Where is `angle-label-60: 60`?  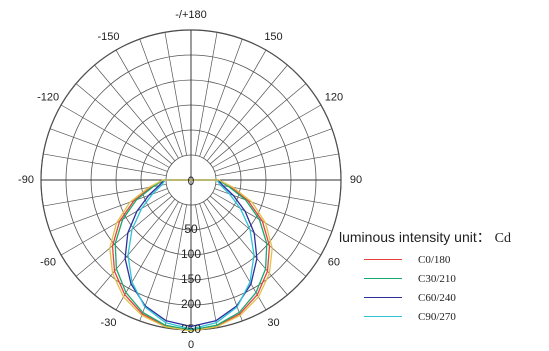 angle-label-60: 60 is located at coordinates (334, 262).